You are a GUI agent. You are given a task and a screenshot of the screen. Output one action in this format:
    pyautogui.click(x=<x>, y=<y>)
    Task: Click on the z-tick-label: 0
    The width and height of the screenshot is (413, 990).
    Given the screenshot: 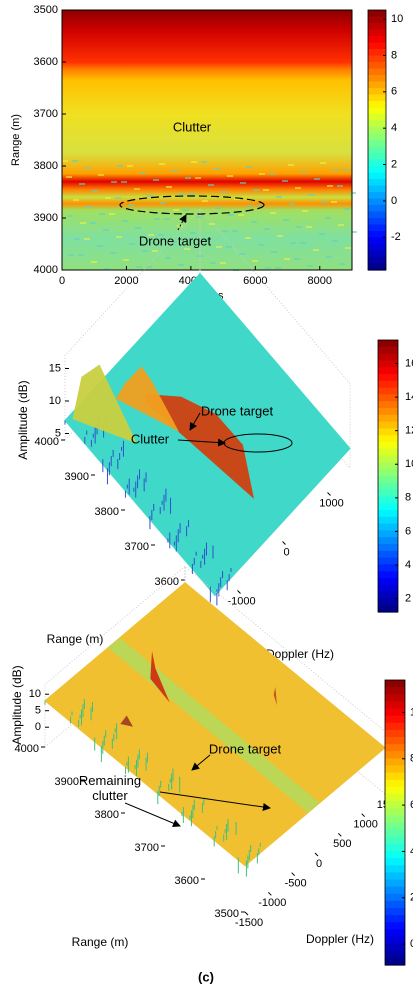 What is the action you would take?
    pyautogui.click(x=38, y=727)
    